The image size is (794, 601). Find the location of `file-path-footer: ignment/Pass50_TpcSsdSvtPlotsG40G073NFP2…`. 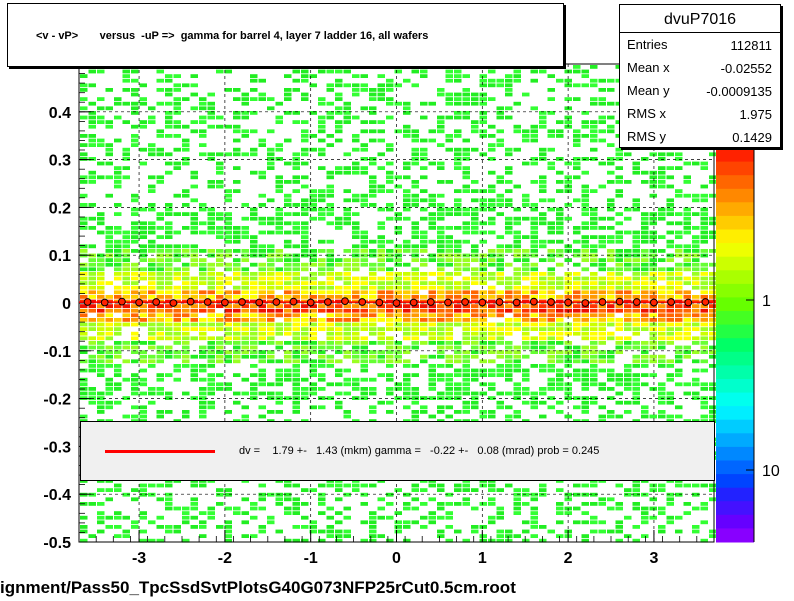

file-path-footer: ignment/Pass50_TpcSsdSvtPlotsG40G073NFP2… is located at coordinates (258, 588).